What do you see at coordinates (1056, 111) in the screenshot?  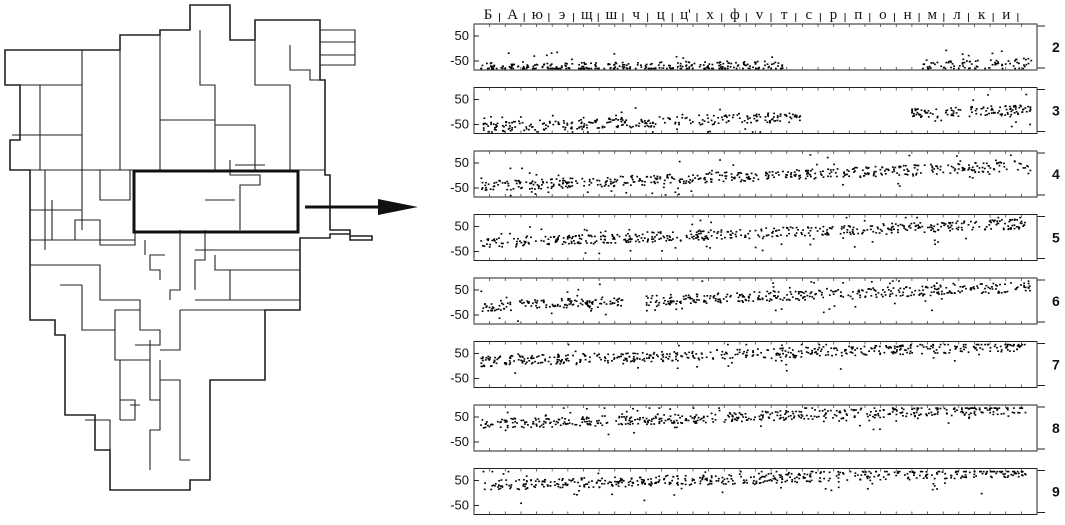 I see `row-label: 3` at bounding box center [1056, 111].